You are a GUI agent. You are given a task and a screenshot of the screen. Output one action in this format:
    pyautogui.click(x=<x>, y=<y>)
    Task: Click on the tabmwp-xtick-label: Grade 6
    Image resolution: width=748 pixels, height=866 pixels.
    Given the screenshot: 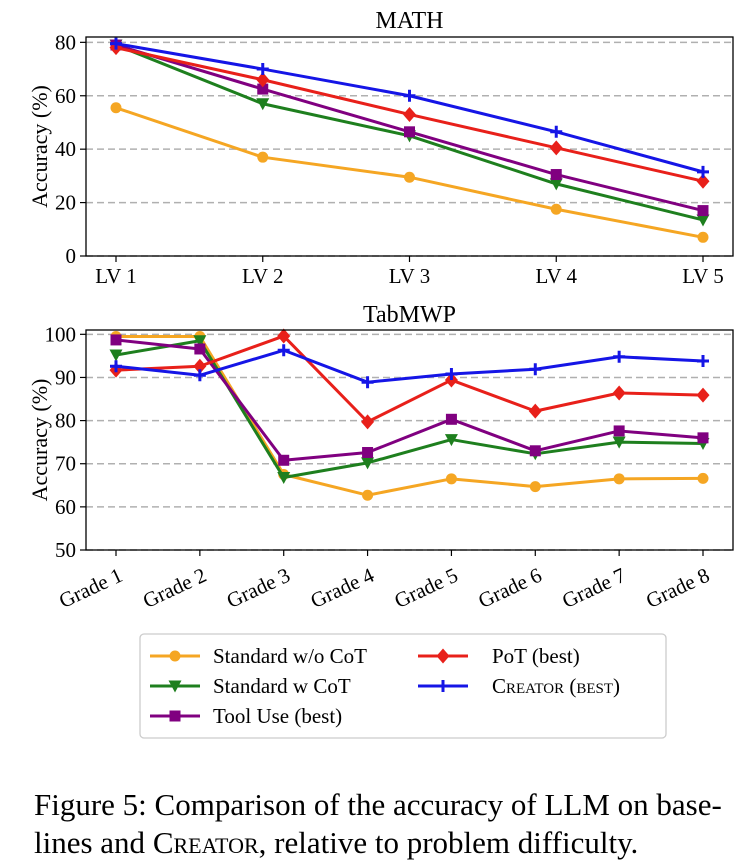 What is the action you would take?
    pyautogui.click(x=509, y=588)
    